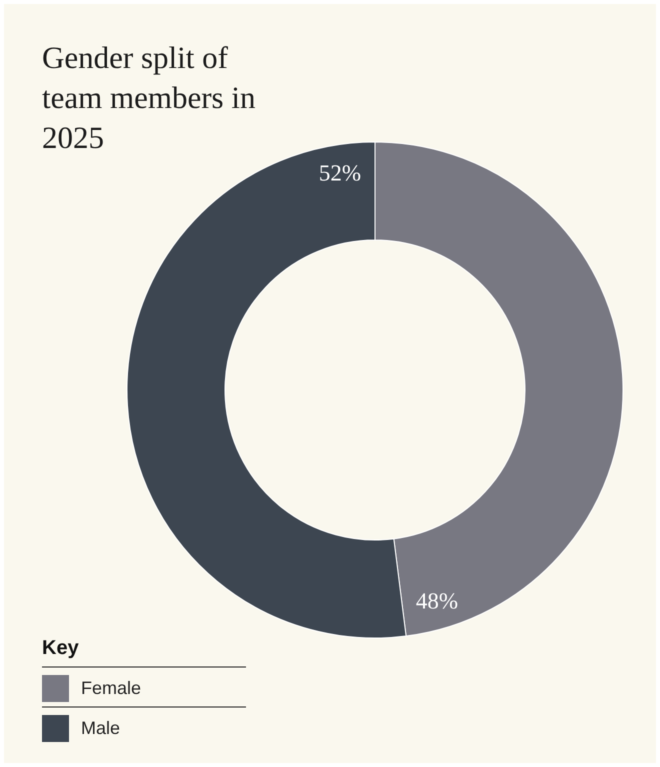 This screenshot has width=660, height=767. Describe the element at coordinates (340, 173) in the screenshot. I see `data-label: 52%` at that location.